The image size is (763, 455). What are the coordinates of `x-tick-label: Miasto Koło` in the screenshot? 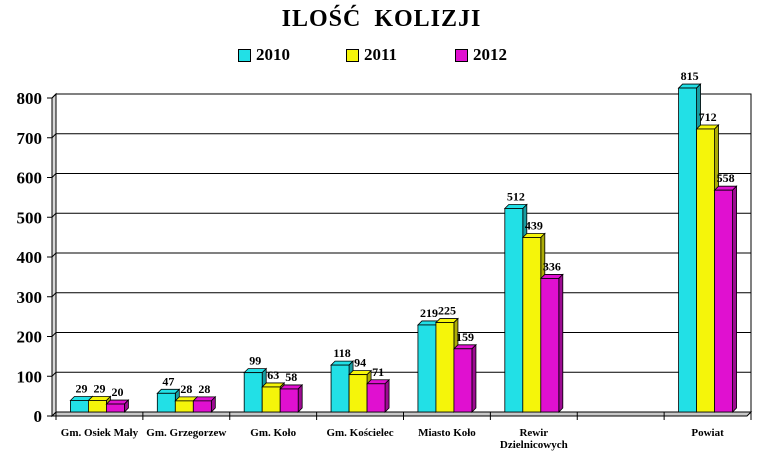 It's located at (447, 433).